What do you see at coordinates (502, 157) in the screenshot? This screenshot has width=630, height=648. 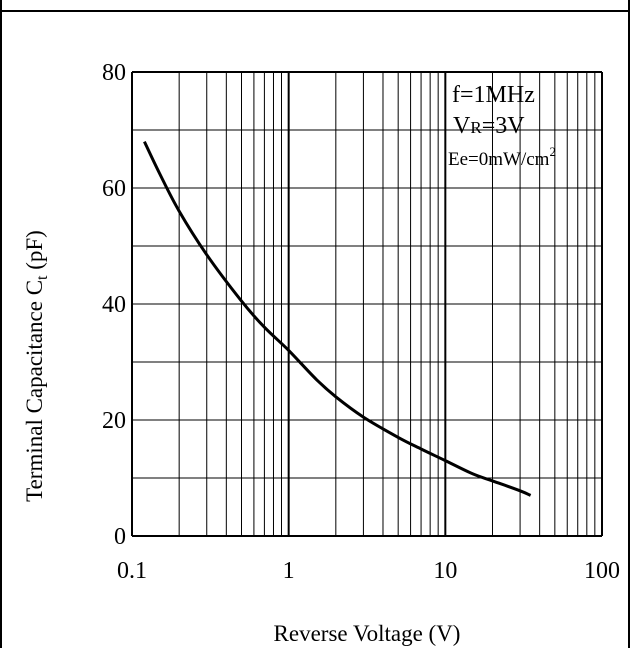 I see `annotation-irradiance: Ee=0mW/cm2` at bounding box center [502, 157].